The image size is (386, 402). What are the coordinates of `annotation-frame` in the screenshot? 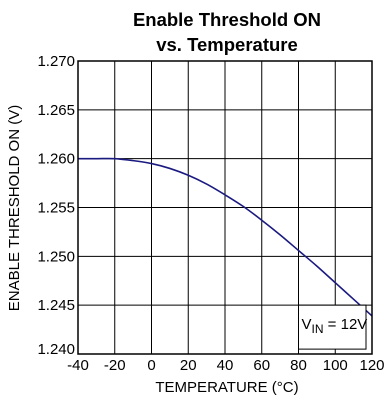 It's located at (332, 327).